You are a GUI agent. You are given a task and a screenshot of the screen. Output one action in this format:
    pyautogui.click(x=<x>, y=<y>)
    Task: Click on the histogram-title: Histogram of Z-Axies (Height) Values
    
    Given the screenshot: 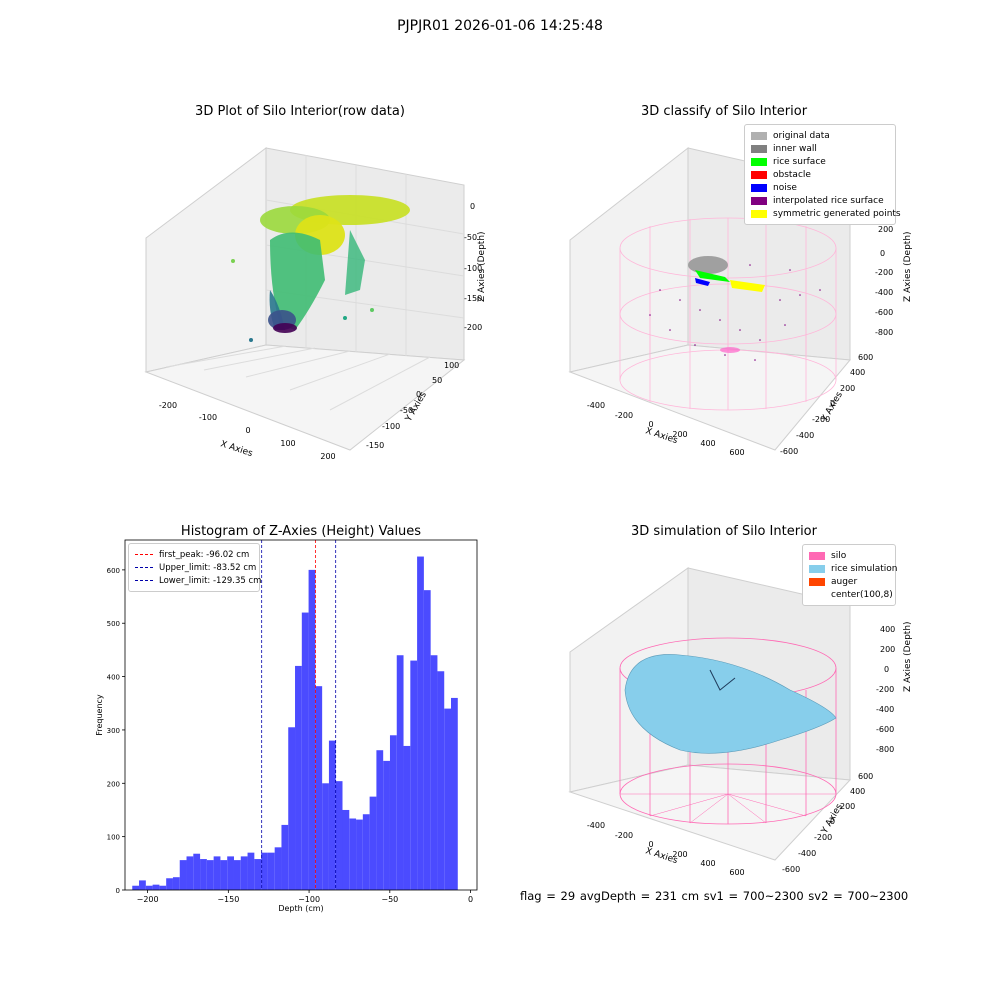 What is the action you would take?
    pyautogui.click(x=301, y=531)
    